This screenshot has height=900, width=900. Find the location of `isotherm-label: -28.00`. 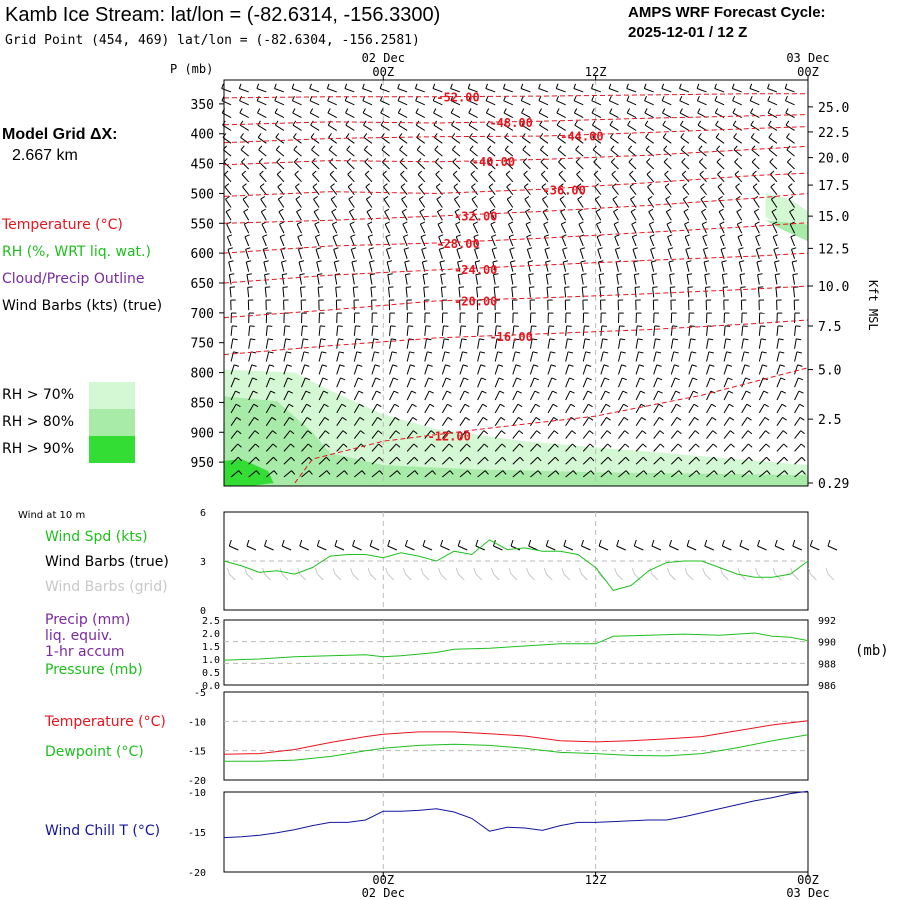

isotherm-label: -28.00 is located at coordinates (457, 244).